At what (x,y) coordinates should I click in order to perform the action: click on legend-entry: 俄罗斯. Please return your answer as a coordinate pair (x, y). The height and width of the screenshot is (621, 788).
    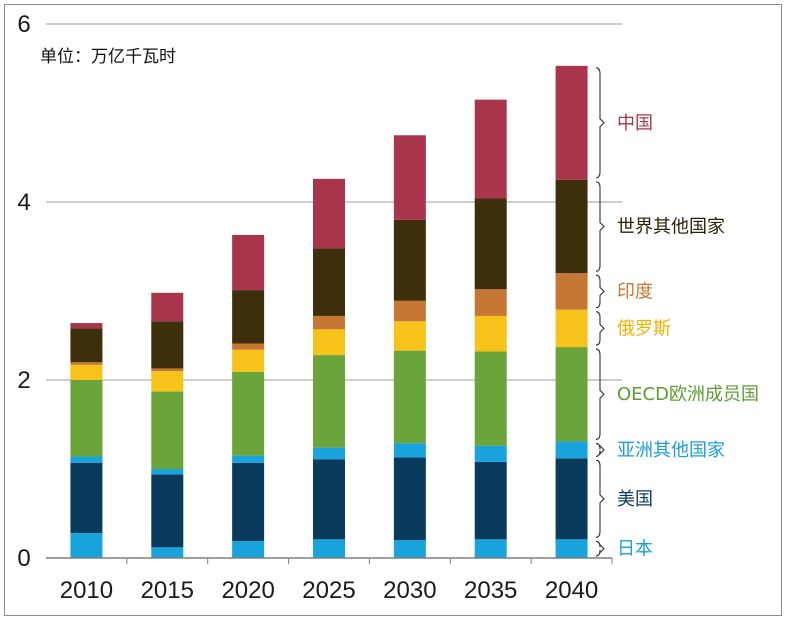
    Looking at the image, I should click on (644, 328).